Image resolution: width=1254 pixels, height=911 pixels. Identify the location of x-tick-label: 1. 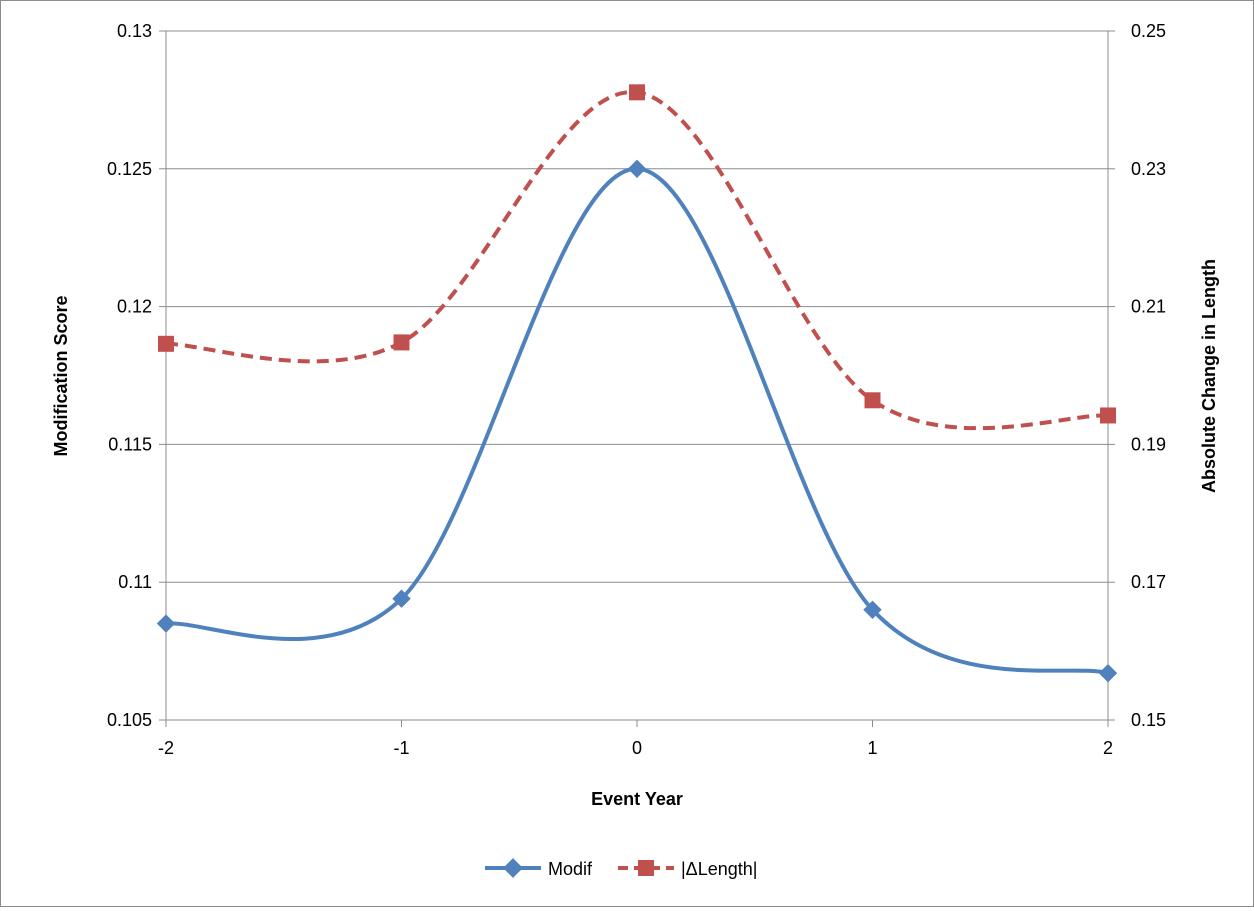
(872, 748).